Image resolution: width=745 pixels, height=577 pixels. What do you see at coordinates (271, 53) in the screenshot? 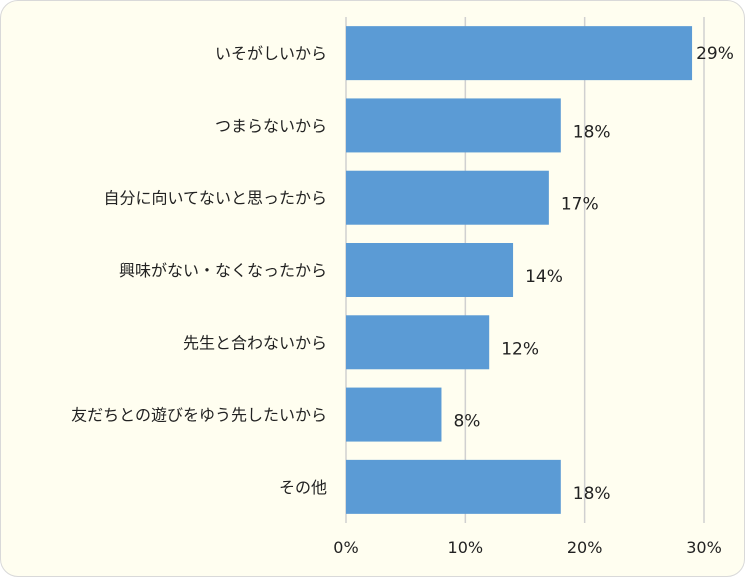
I see `category-label: いそがしいから` at bounding box center [271, 53].